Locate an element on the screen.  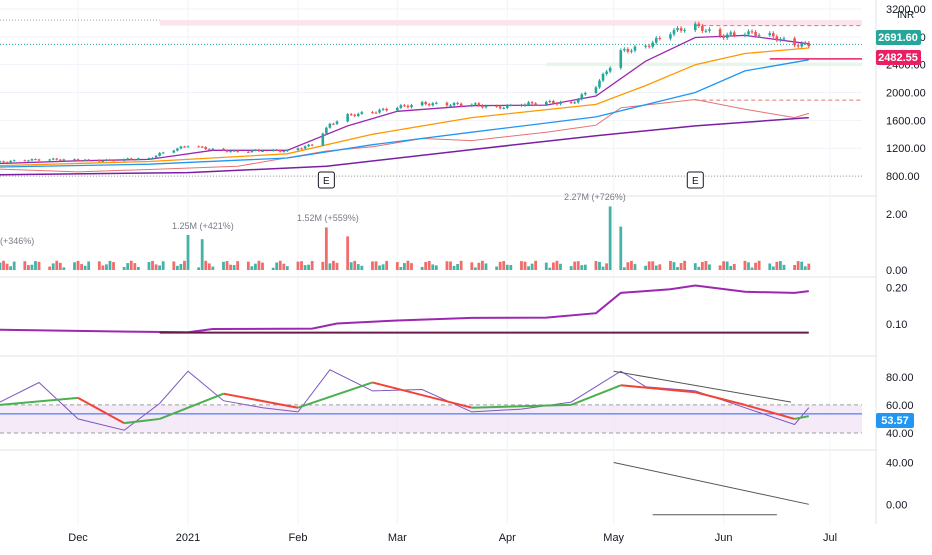
rsi-band is located at coordinates (431, 418).